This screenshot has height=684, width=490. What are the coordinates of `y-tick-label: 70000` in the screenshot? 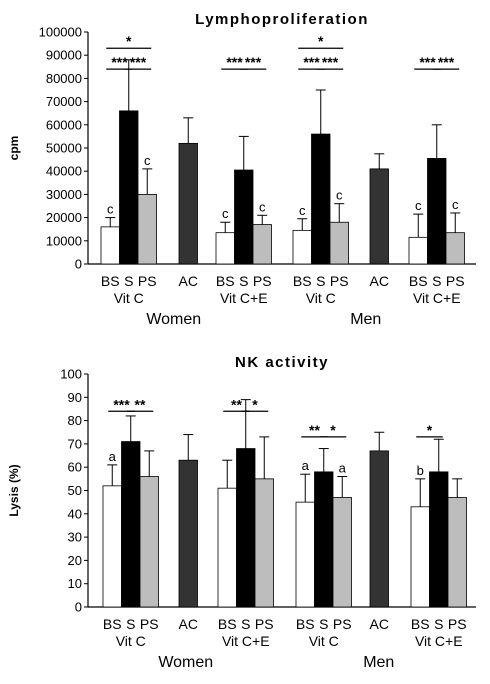 It's located at (64, 101).